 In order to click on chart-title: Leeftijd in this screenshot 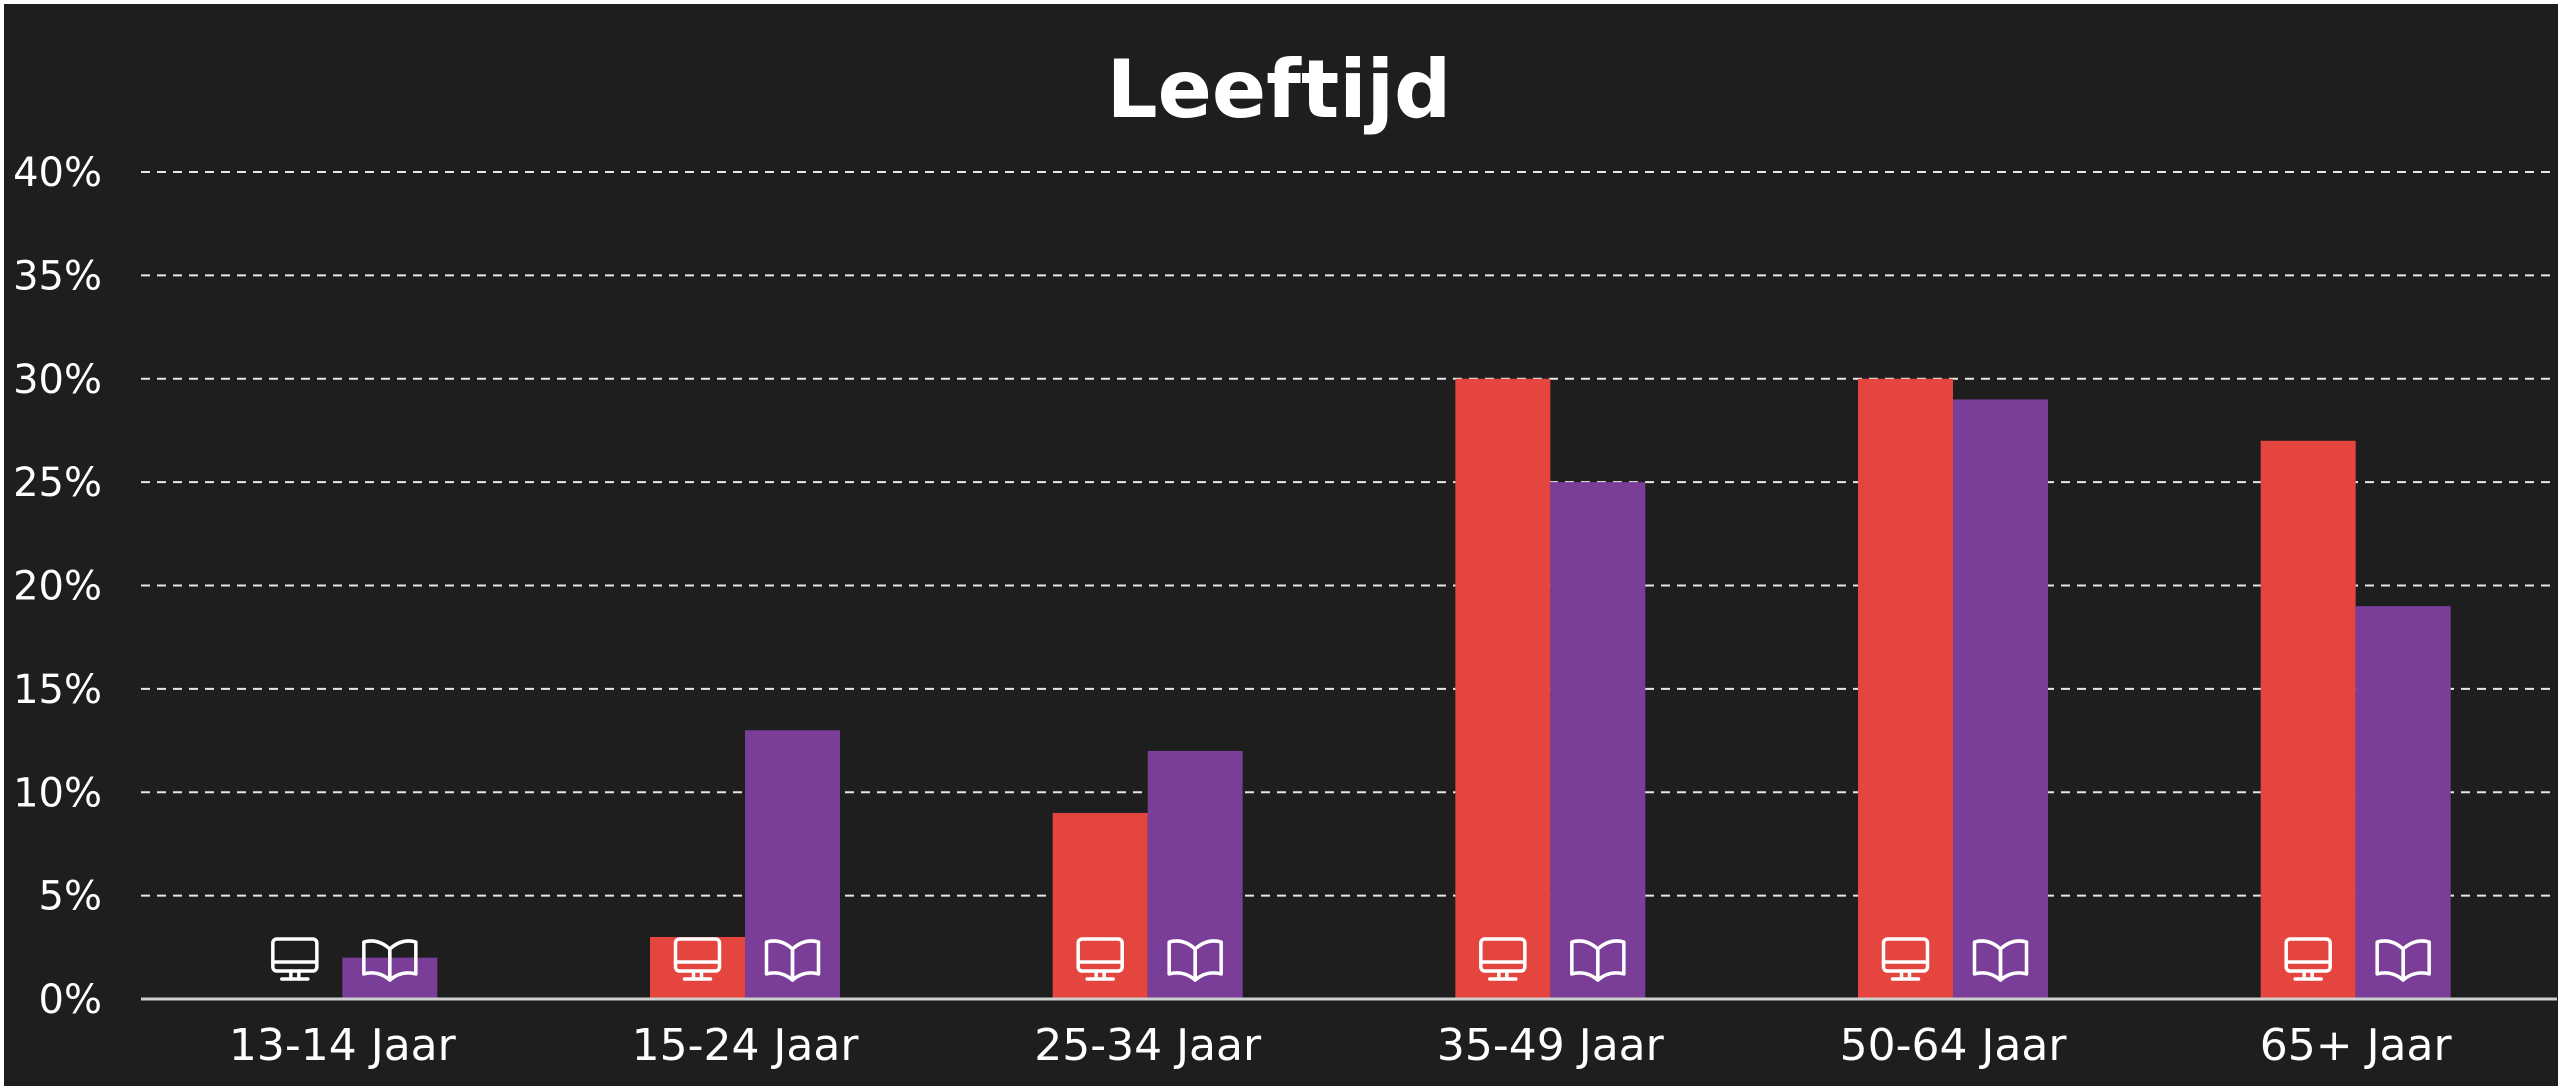, I will do `click(1279, 89)`.